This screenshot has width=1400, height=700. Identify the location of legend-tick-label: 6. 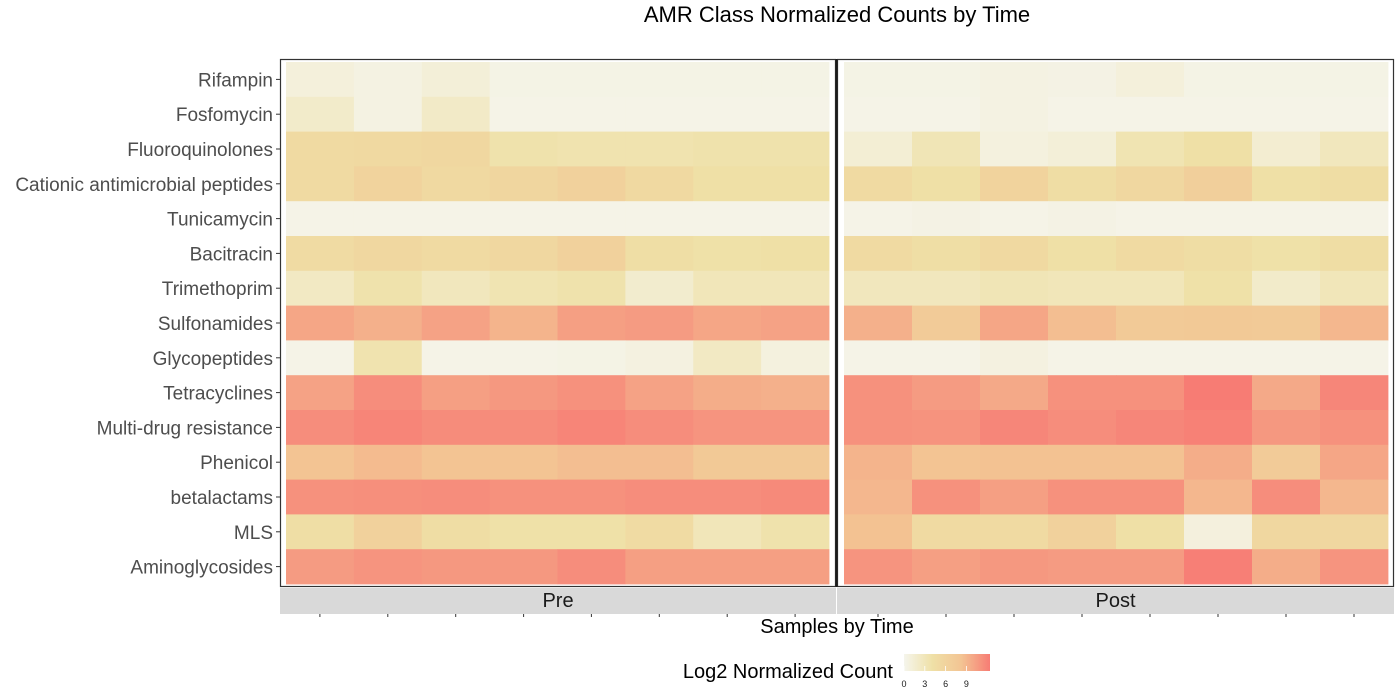
(945, 684).